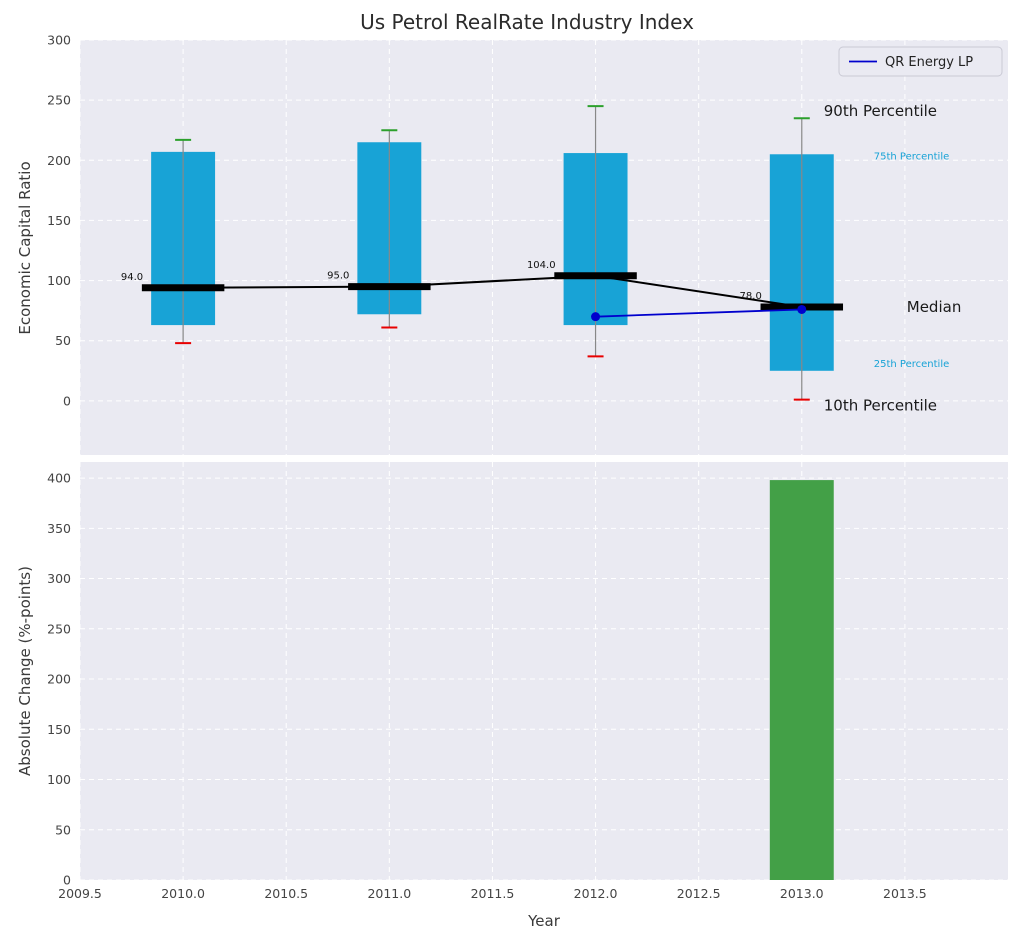 The height and width of the screenshot is (942, 1016). Describe the element at coordinates (59, 220) in the screenshot. I see `y-tick-label-top: 150` at that location.